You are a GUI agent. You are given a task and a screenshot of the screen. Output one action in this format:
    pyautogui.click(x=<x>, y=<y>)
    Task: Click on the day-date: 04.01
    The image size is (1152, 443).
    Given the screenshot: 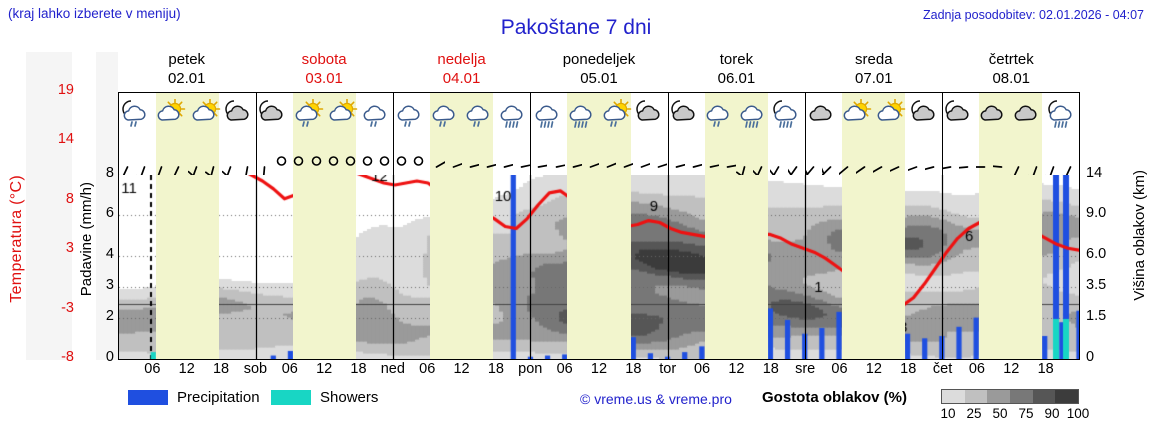 What is the action you would take?
    pyautogui.click(x=461, y=78)
    